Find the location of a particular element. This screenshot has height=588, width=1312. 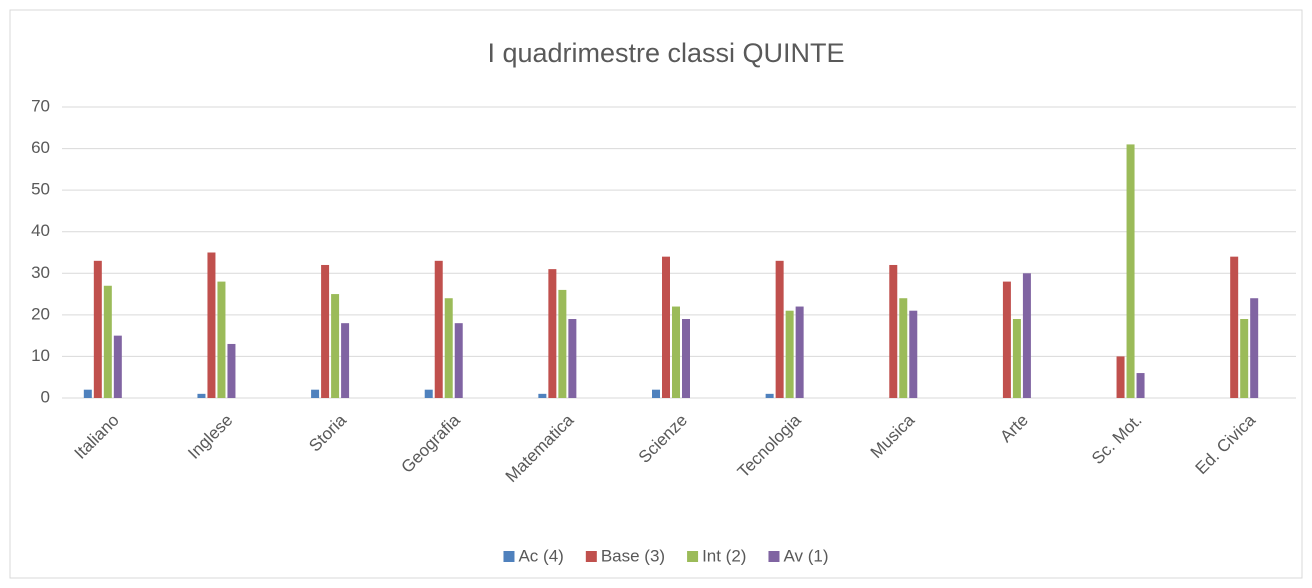

y-tick-label: 60 is located at coordinates (40, 147).